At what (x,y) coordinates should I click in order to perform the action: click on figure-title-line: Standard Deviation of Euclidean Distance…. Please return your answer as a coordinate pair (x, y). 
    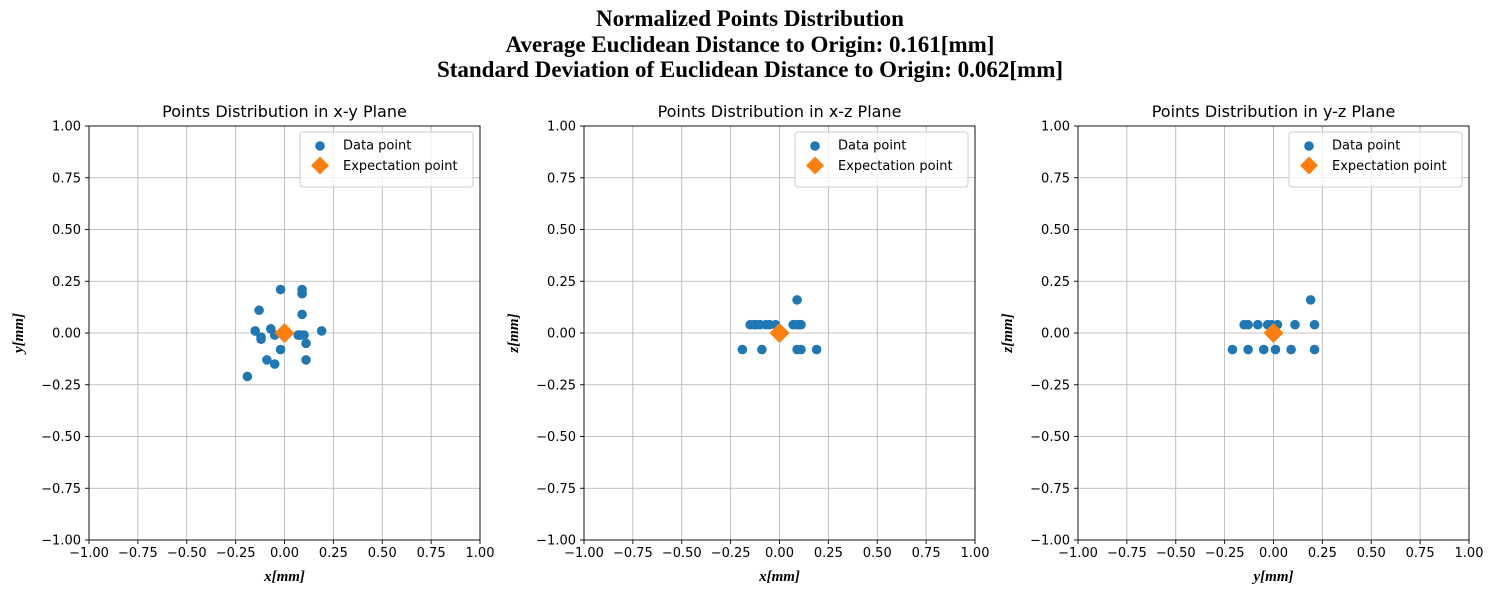
    Looking at the image, I should click on (750, 69).